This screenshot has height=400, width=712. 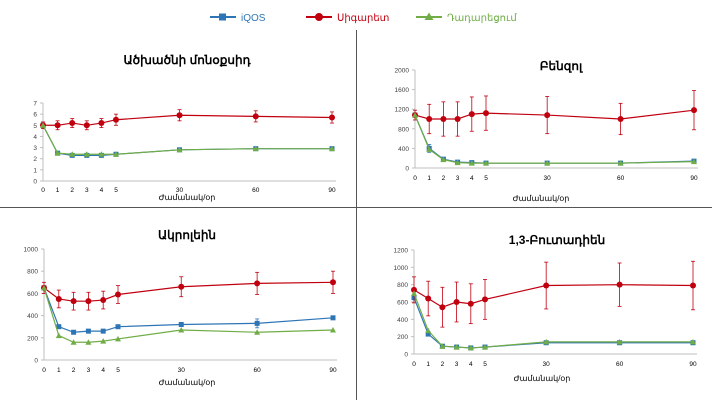 I want to click on x-tick-label: 1, so click(x=59, y=370).